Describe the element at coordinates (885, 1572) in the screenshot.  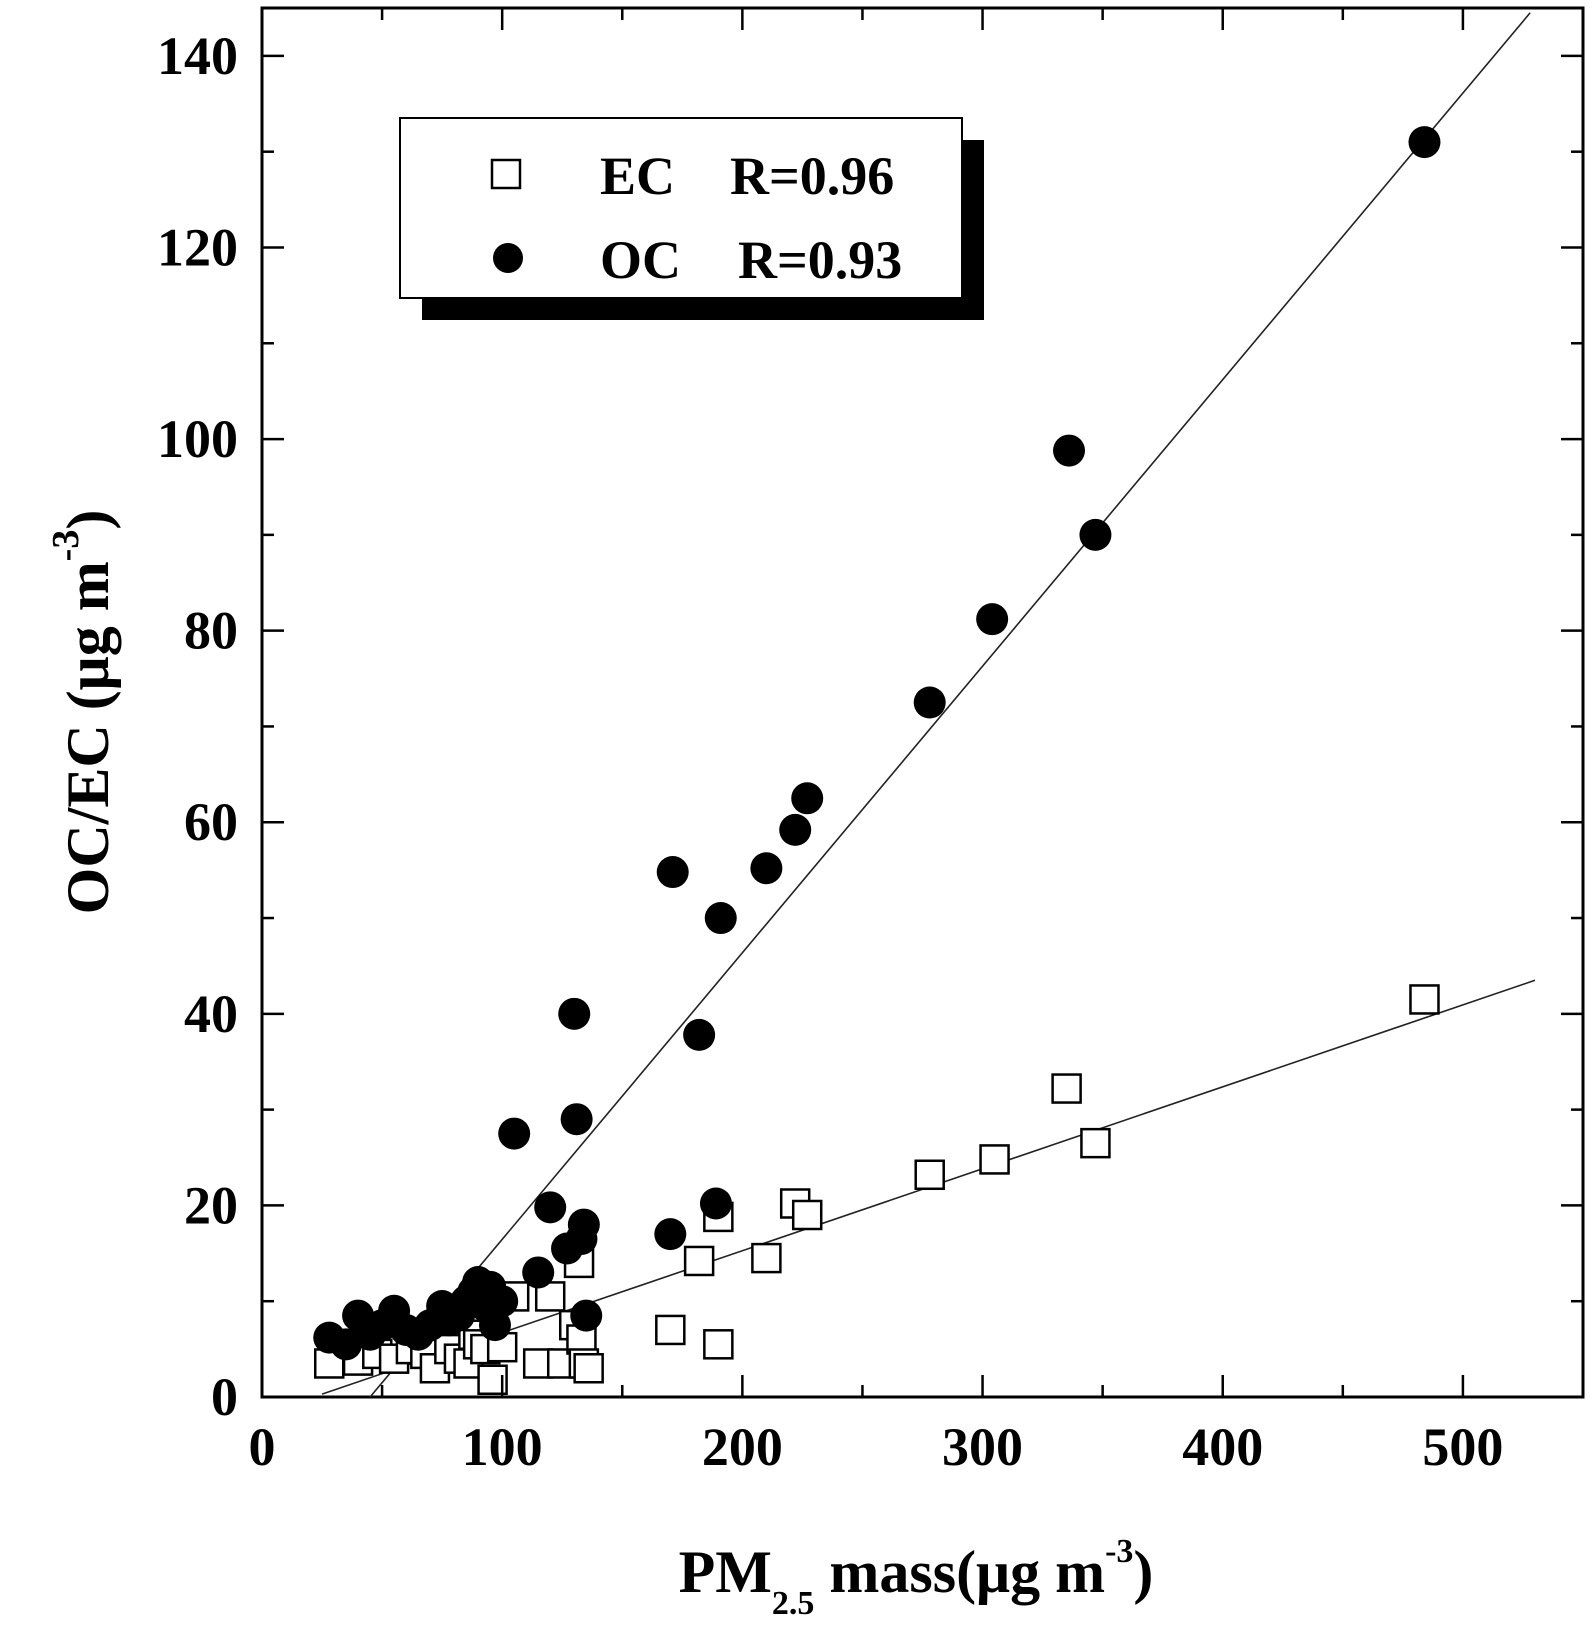
I see `x-axis-title-rest: mass` at that location.